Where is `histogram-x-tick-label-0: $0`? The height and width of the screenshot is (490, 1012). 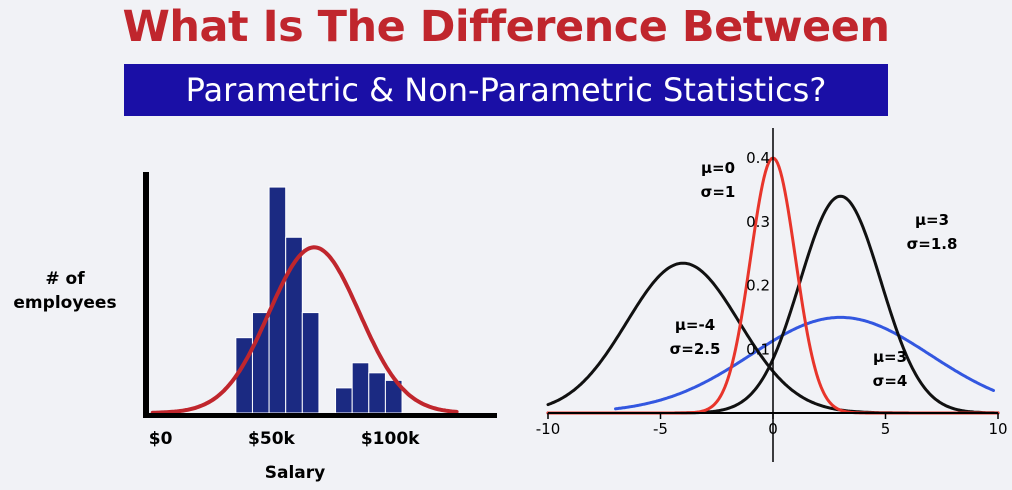
histogram-x-tick-label-0: $0 is located at coordinates (161, 439).